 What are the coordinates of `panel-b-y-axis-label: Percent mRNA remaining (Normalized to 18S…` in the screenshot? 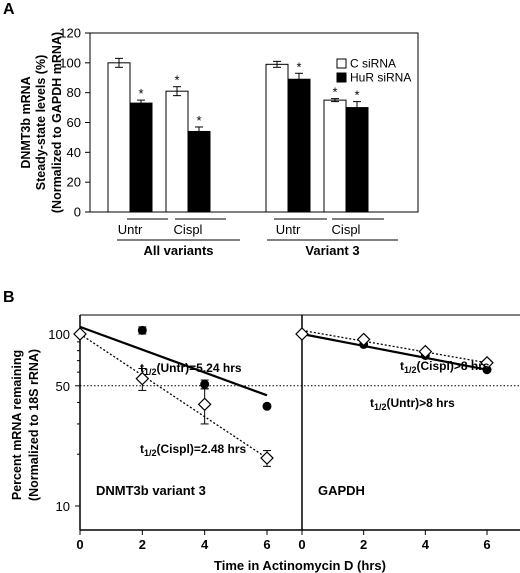 It's located at (25, 425).